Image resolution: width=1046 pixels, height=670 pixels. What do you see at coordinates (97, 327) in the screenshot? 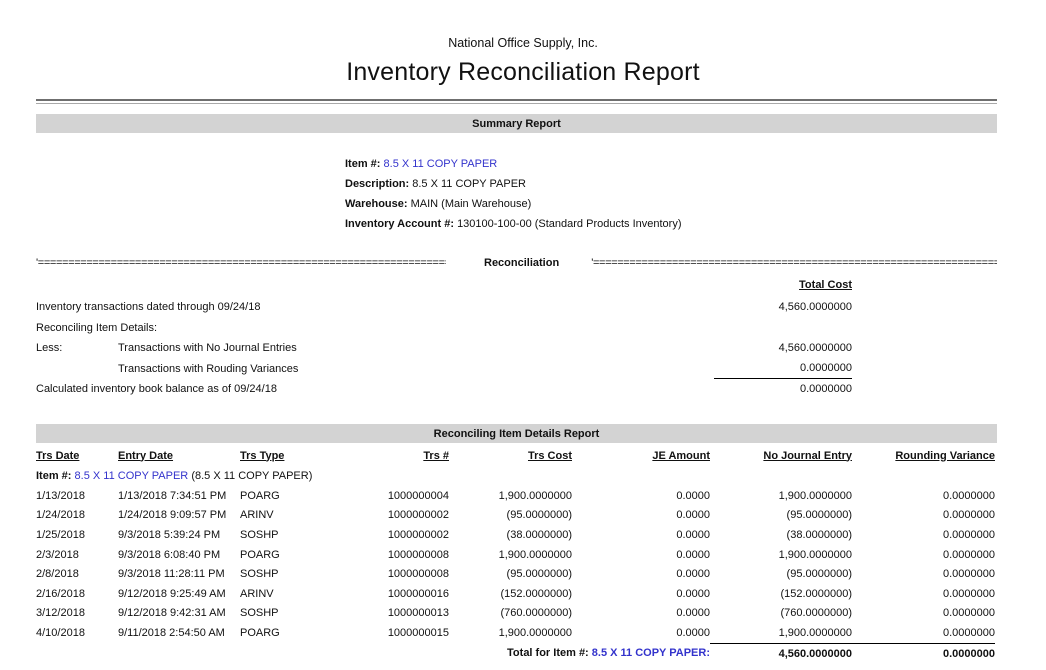
I see `recon-row-reconciling-details: Reconciling Item Details:` at bounding box center [97, 327].